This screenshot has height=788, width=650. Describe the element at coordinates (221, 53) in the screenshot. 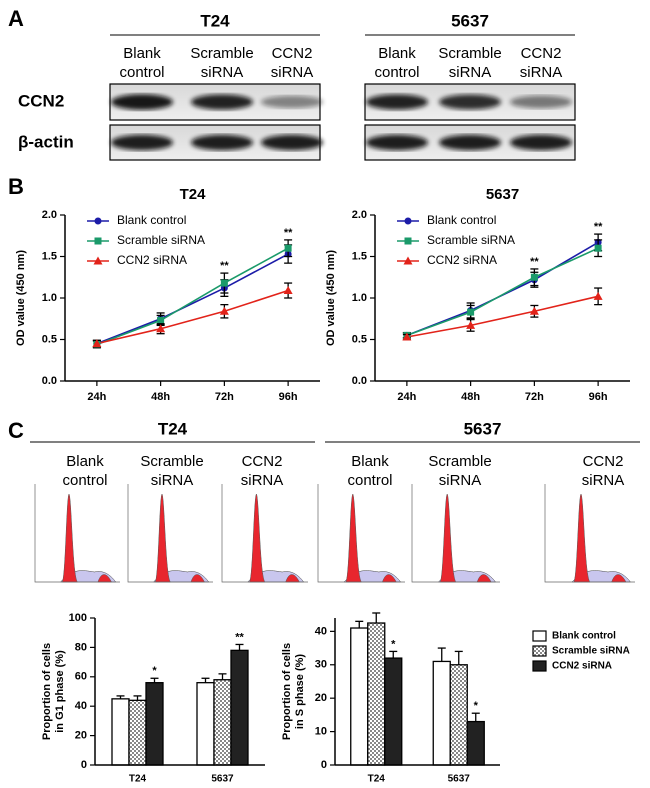

I see `lane-label: Scramble` at that location.